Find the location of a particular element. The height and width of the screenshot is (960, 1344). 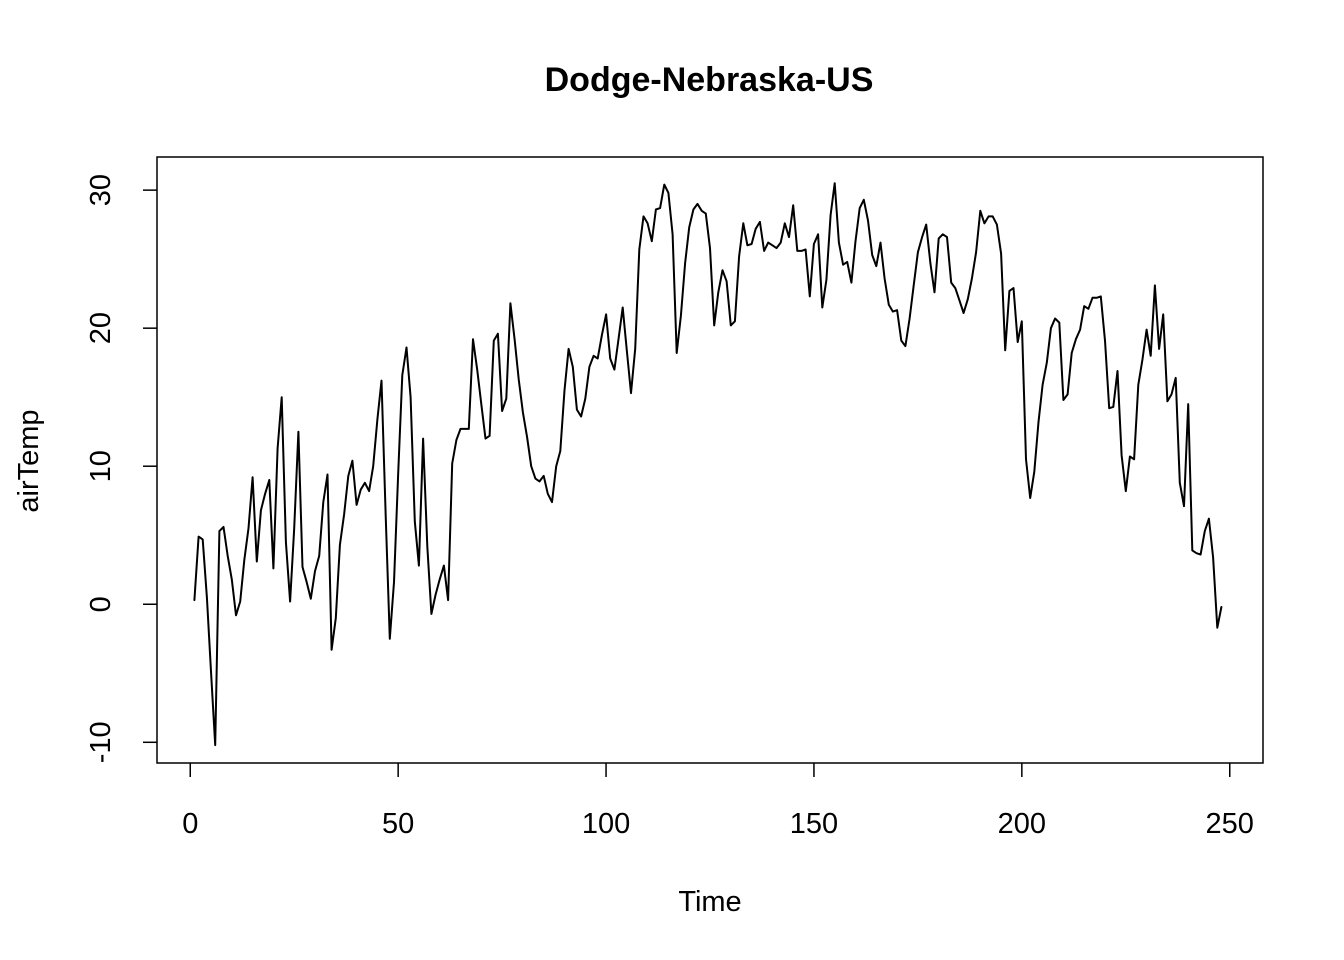

y-tick-label-0: 0 is located at coordinates (101, 604).